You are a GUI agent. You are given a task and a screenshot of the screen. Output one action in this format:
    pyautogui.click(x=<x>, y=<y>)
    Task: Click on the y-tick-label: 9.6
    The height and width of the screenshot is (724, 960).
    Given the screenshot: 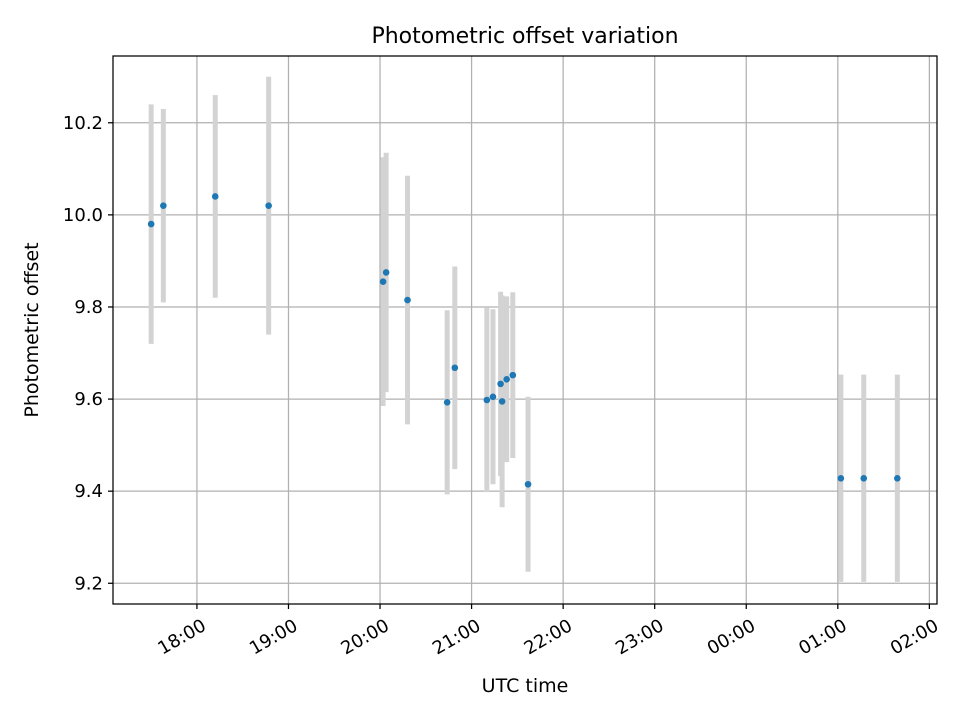 What is the action you would take?
    pyautogui.click(x=88, y=399)
    